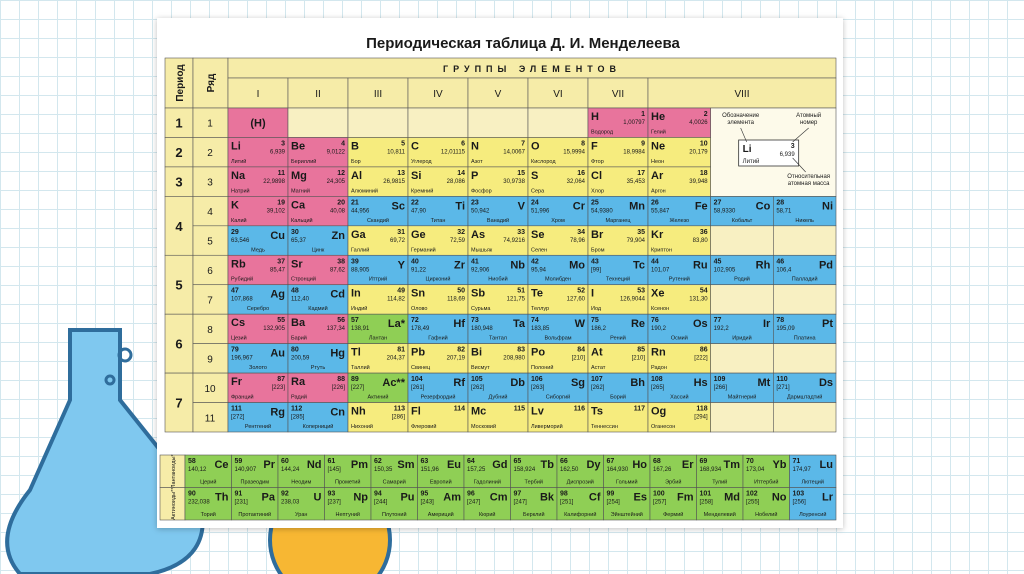 This screenshot has width=1024, height=574. I want to click on atomic-number: 40, so click(415, 261).